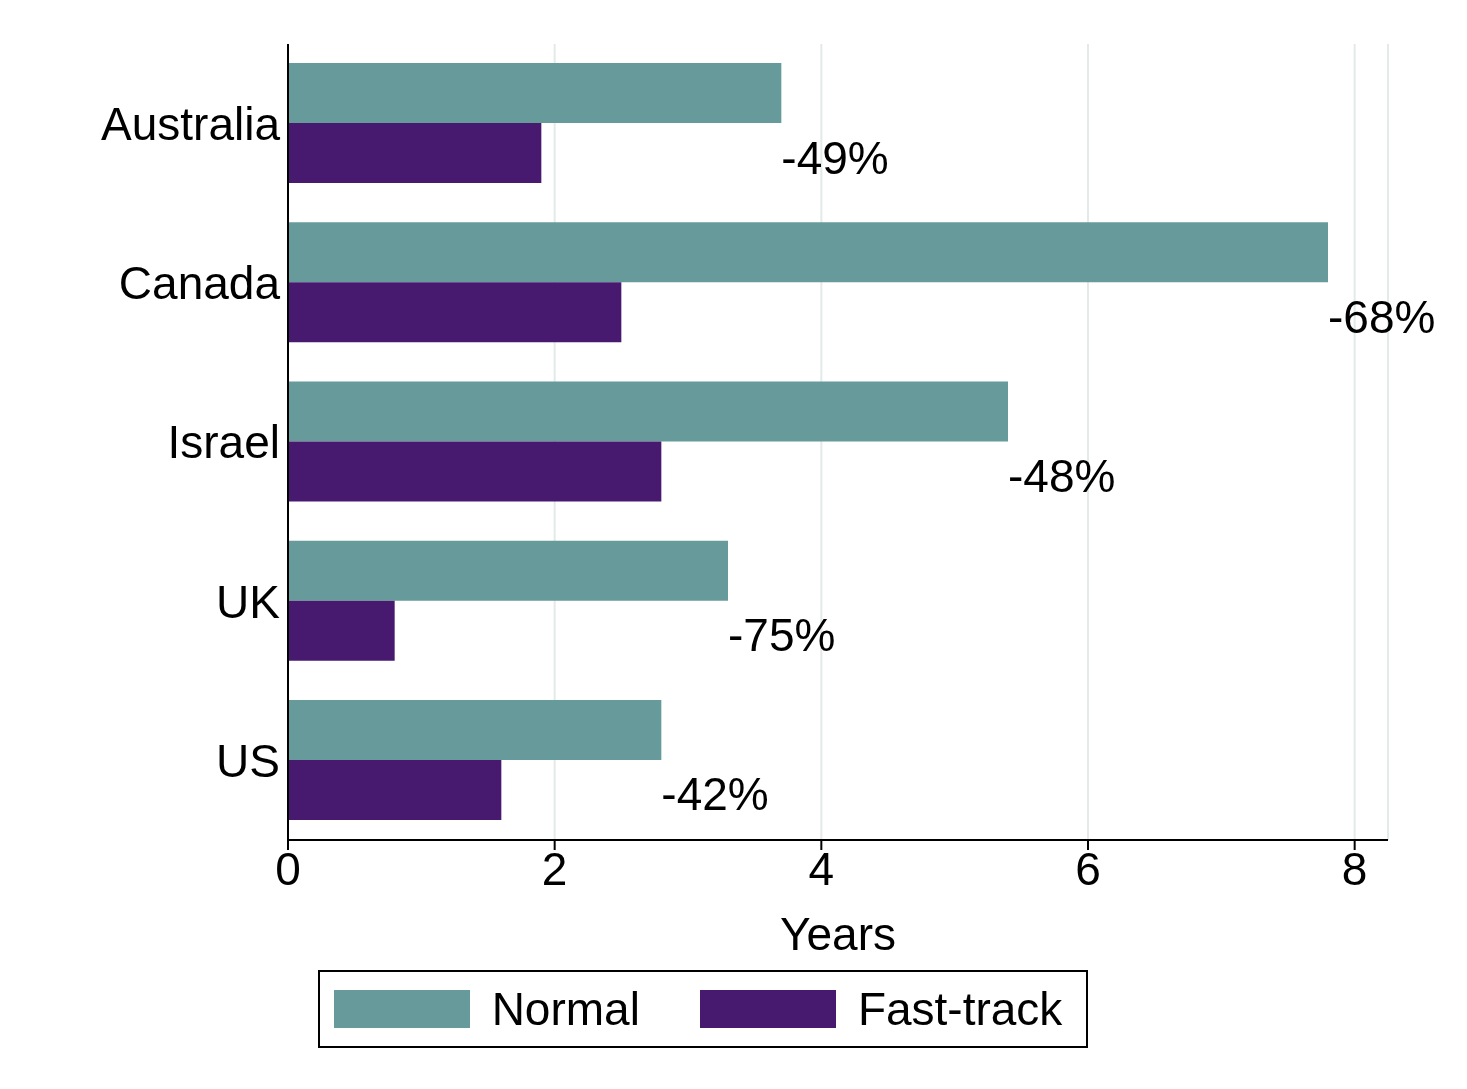  Describe the element at coordinates (1382, 316) in the screenshot. I see `annotation: -68%` at that location.